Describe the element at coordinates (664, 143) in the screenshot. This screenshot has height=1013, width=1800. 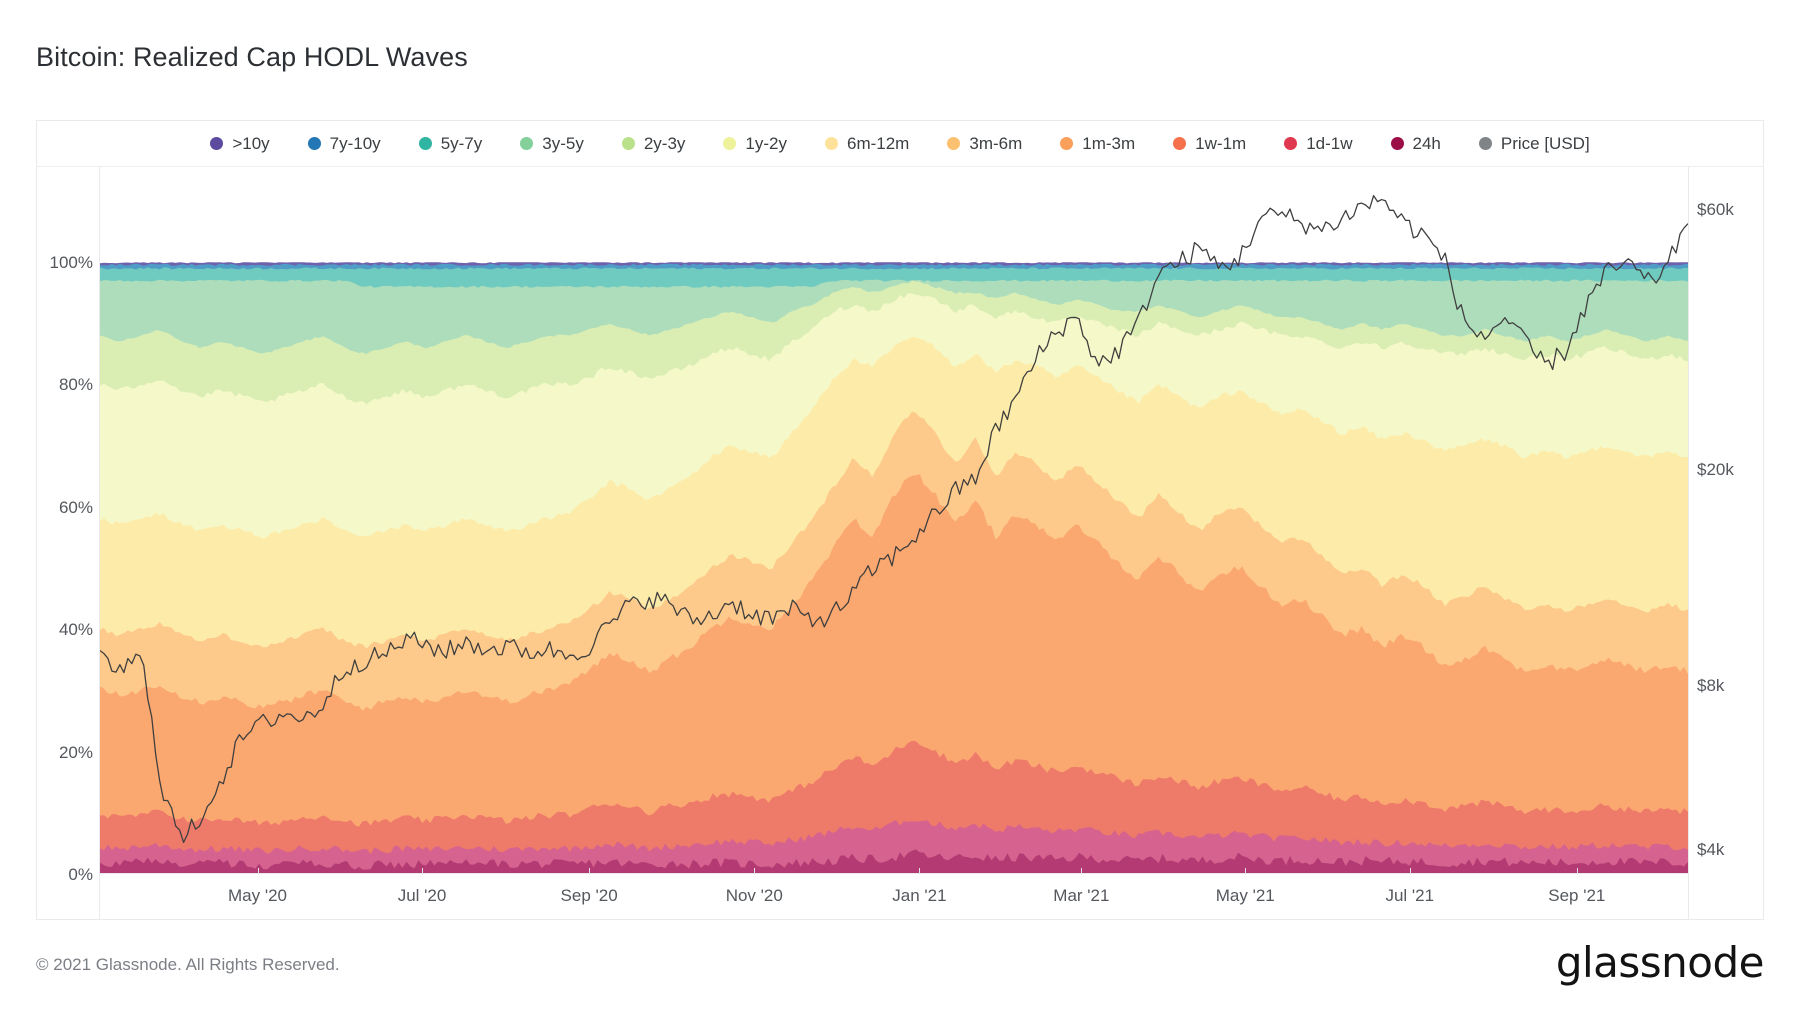
I see `legend-item-label: 2y-3y` at that location.